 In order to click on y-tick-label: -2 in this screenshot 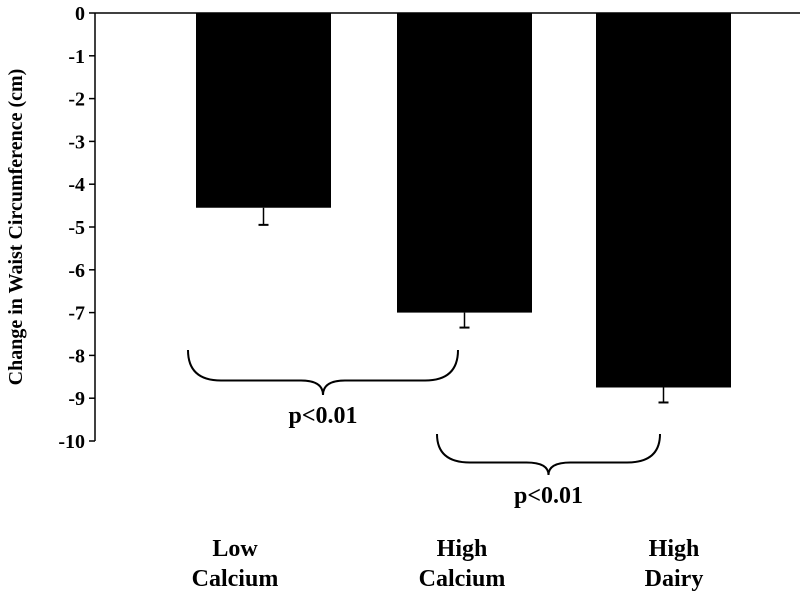, I will do `click(76, 100)`.